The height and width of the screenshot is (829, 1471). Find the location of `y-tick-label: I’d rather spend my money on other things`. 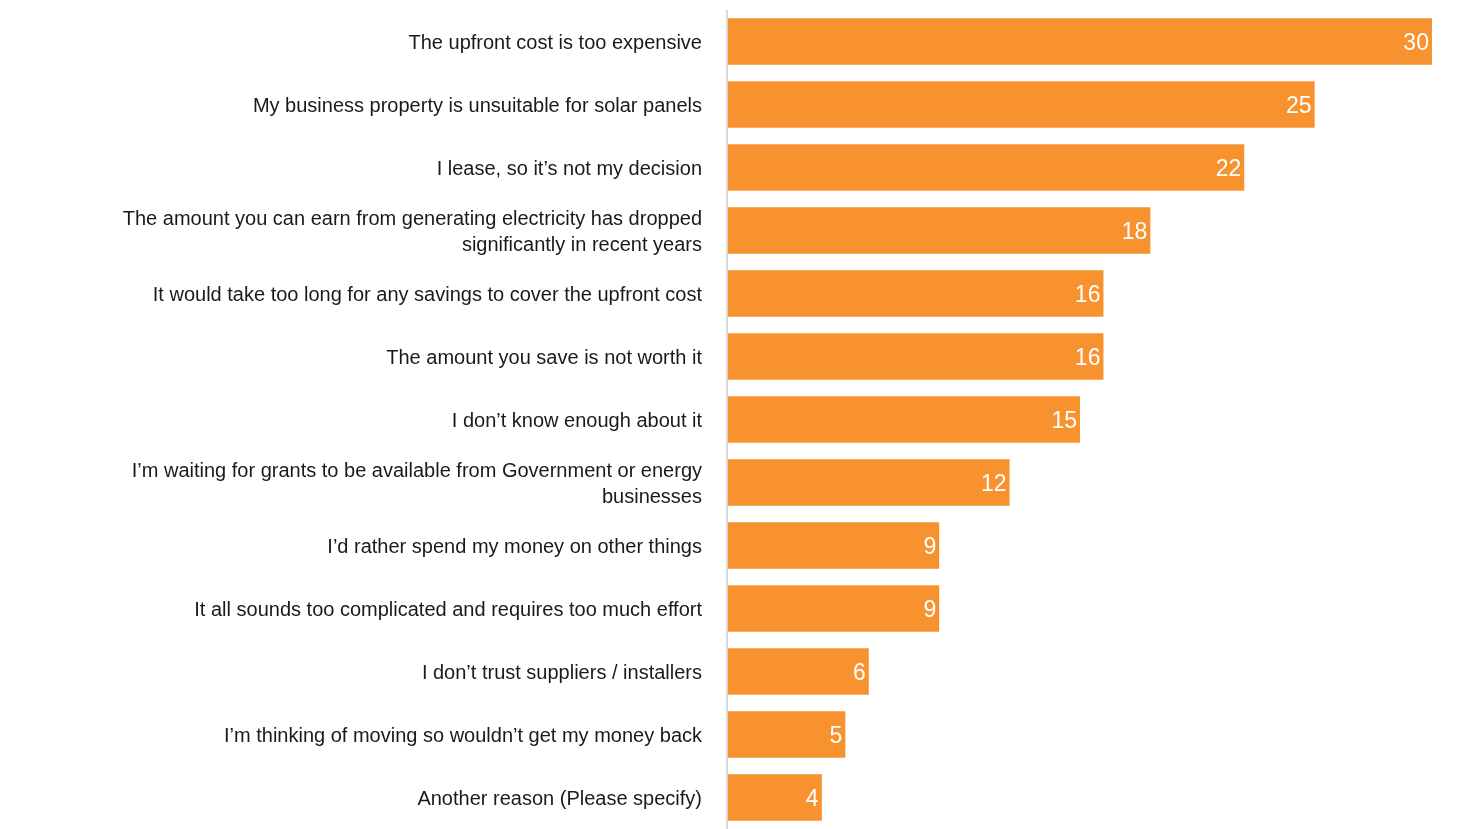

y-tick-label: I’d rather spend my money on other things is located at coordinates (514, 545).